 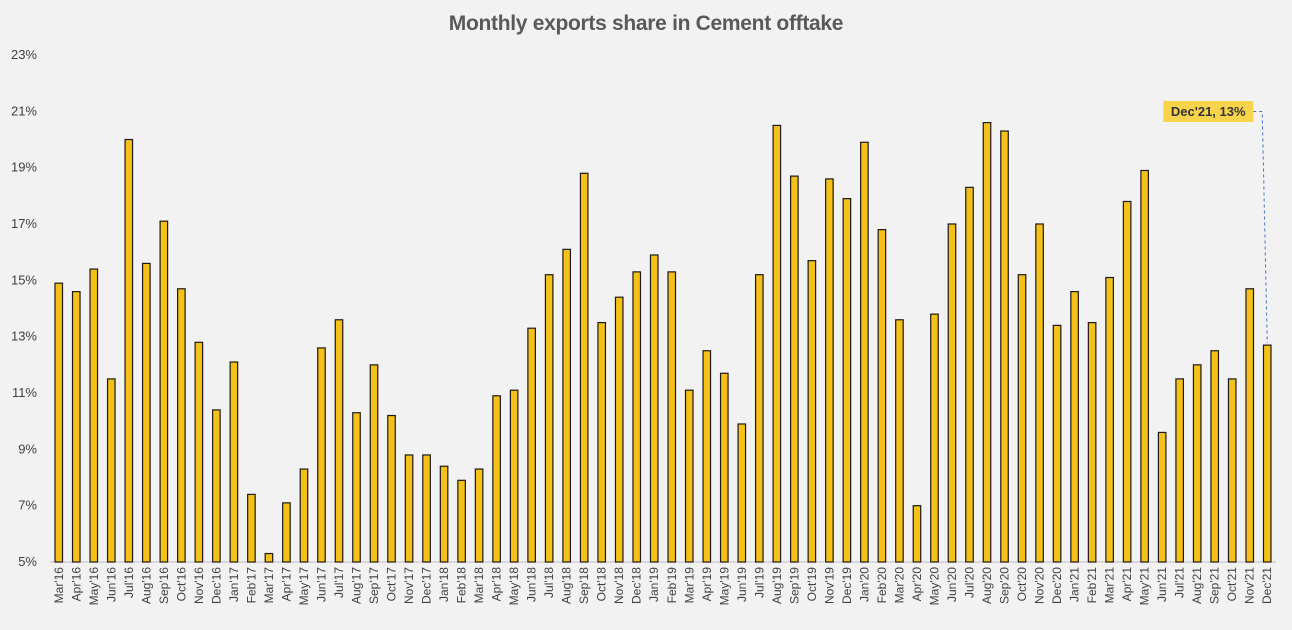 I want to click on y-tick-label: 11%, so click(x=24, y=392).